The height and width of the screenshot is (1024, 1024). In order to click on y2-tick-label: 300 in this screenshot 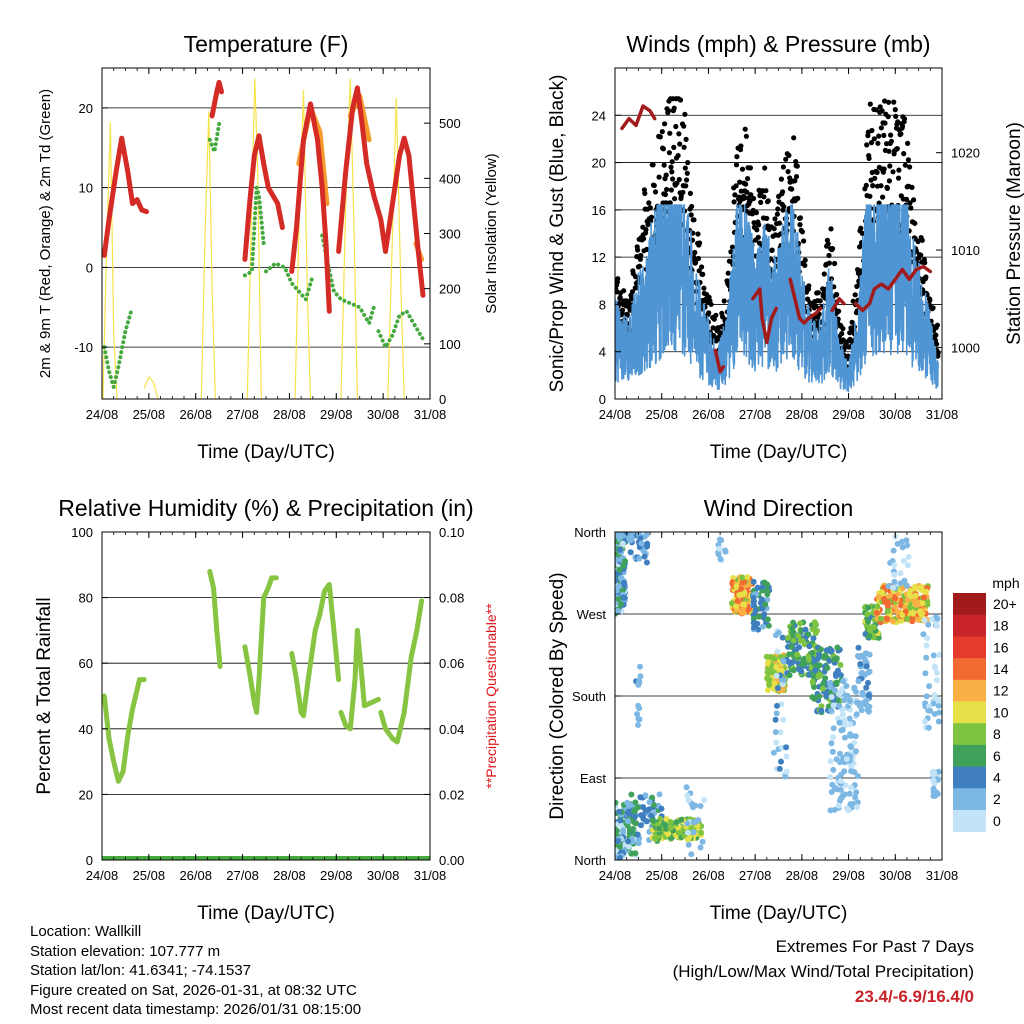, I will do `click(450, 234)`.